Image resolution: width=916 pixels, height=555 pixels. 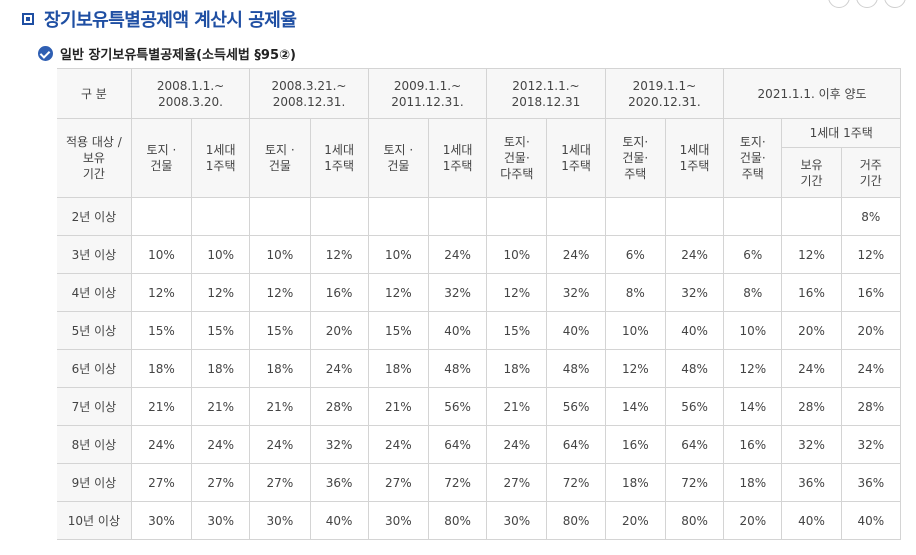 What do you see at coordinates (812, 93) in the screenshot?
I see `header-period: 2021.1.1. 이후 양도` at bounding box center [812, 93].